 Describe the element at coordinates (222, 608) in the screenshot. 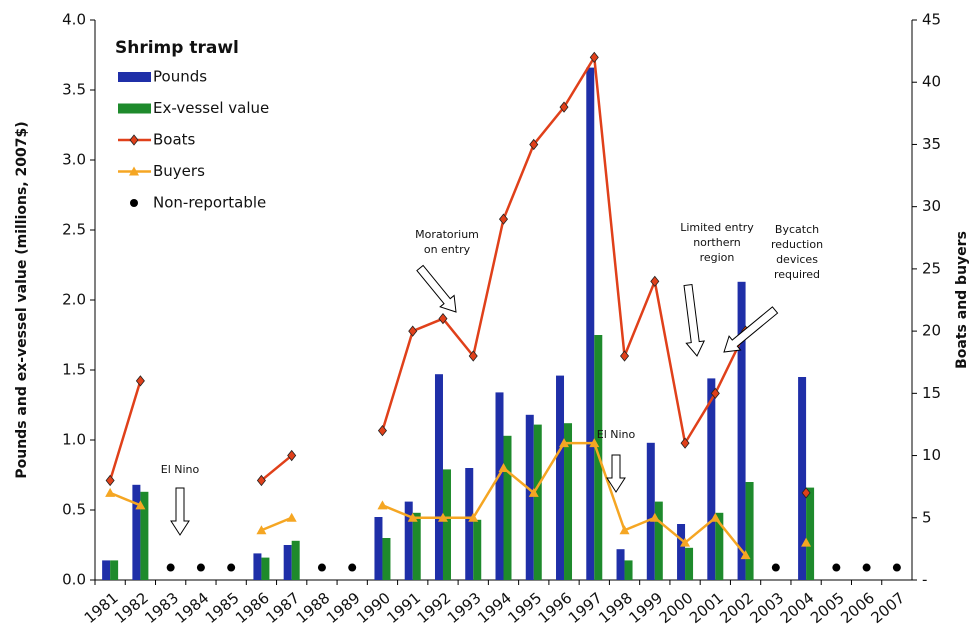

I see `x-tick-label: 1985` at that location.